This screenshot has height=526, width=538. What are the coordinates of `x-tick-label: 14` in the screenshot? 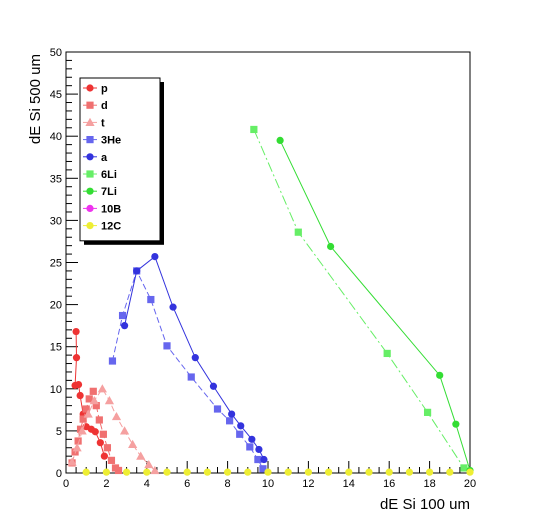 It's located at (349, 484).